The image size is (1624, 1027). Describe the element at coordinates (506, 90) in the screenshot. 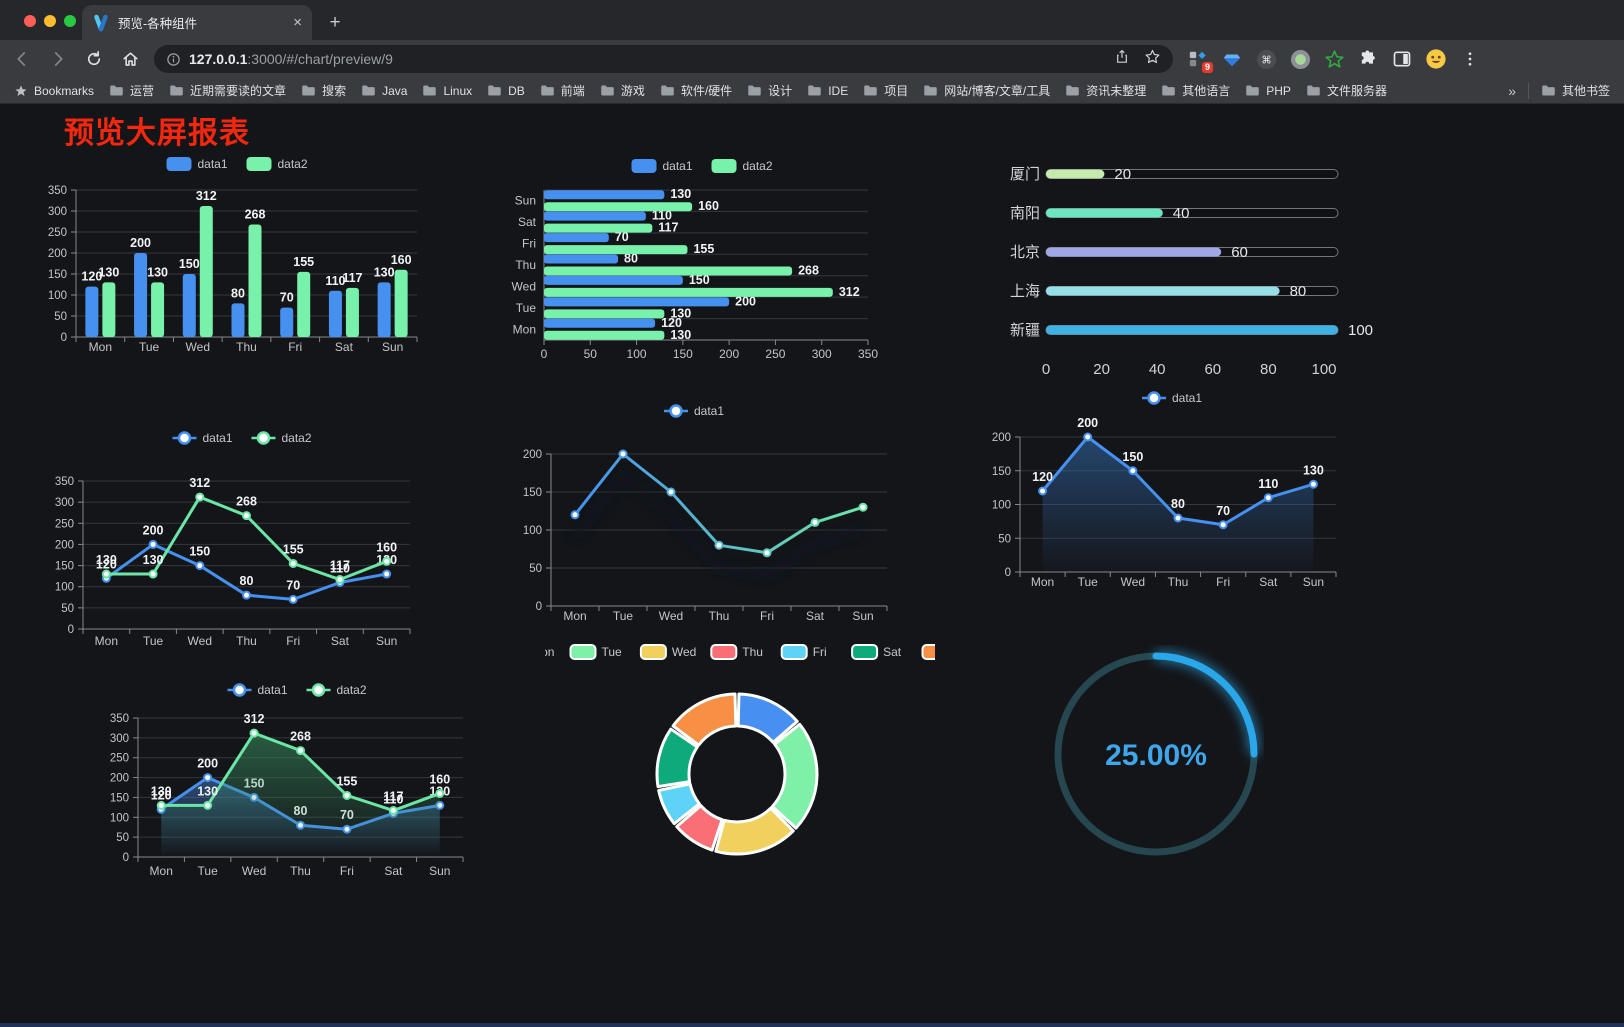

I see `bookmark-folder: DB` at that location.